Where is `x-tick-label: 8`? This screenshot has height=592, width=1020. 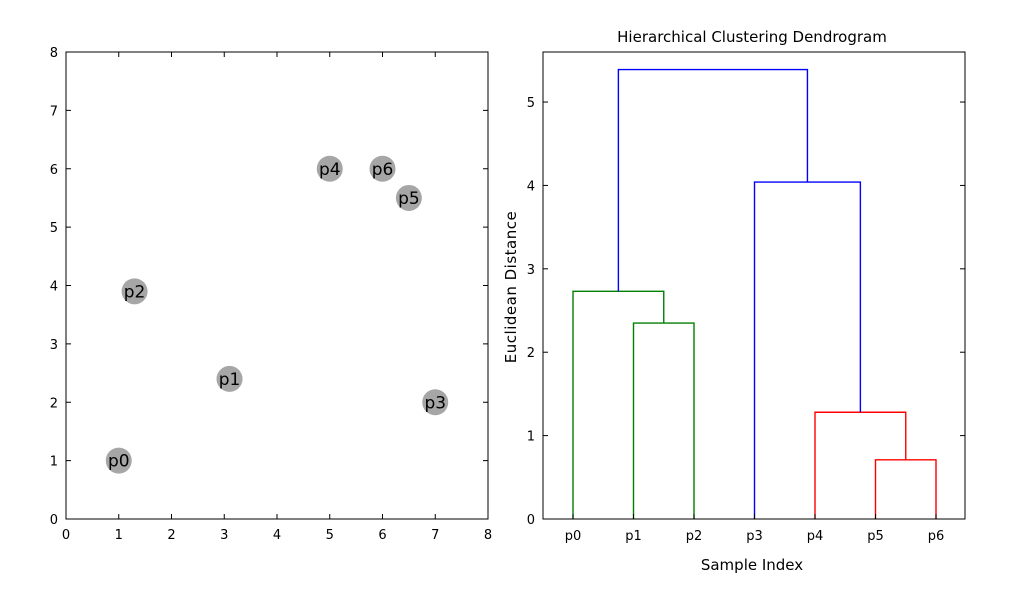 x-tick-label: 8 is located at coordinates (488, 535).